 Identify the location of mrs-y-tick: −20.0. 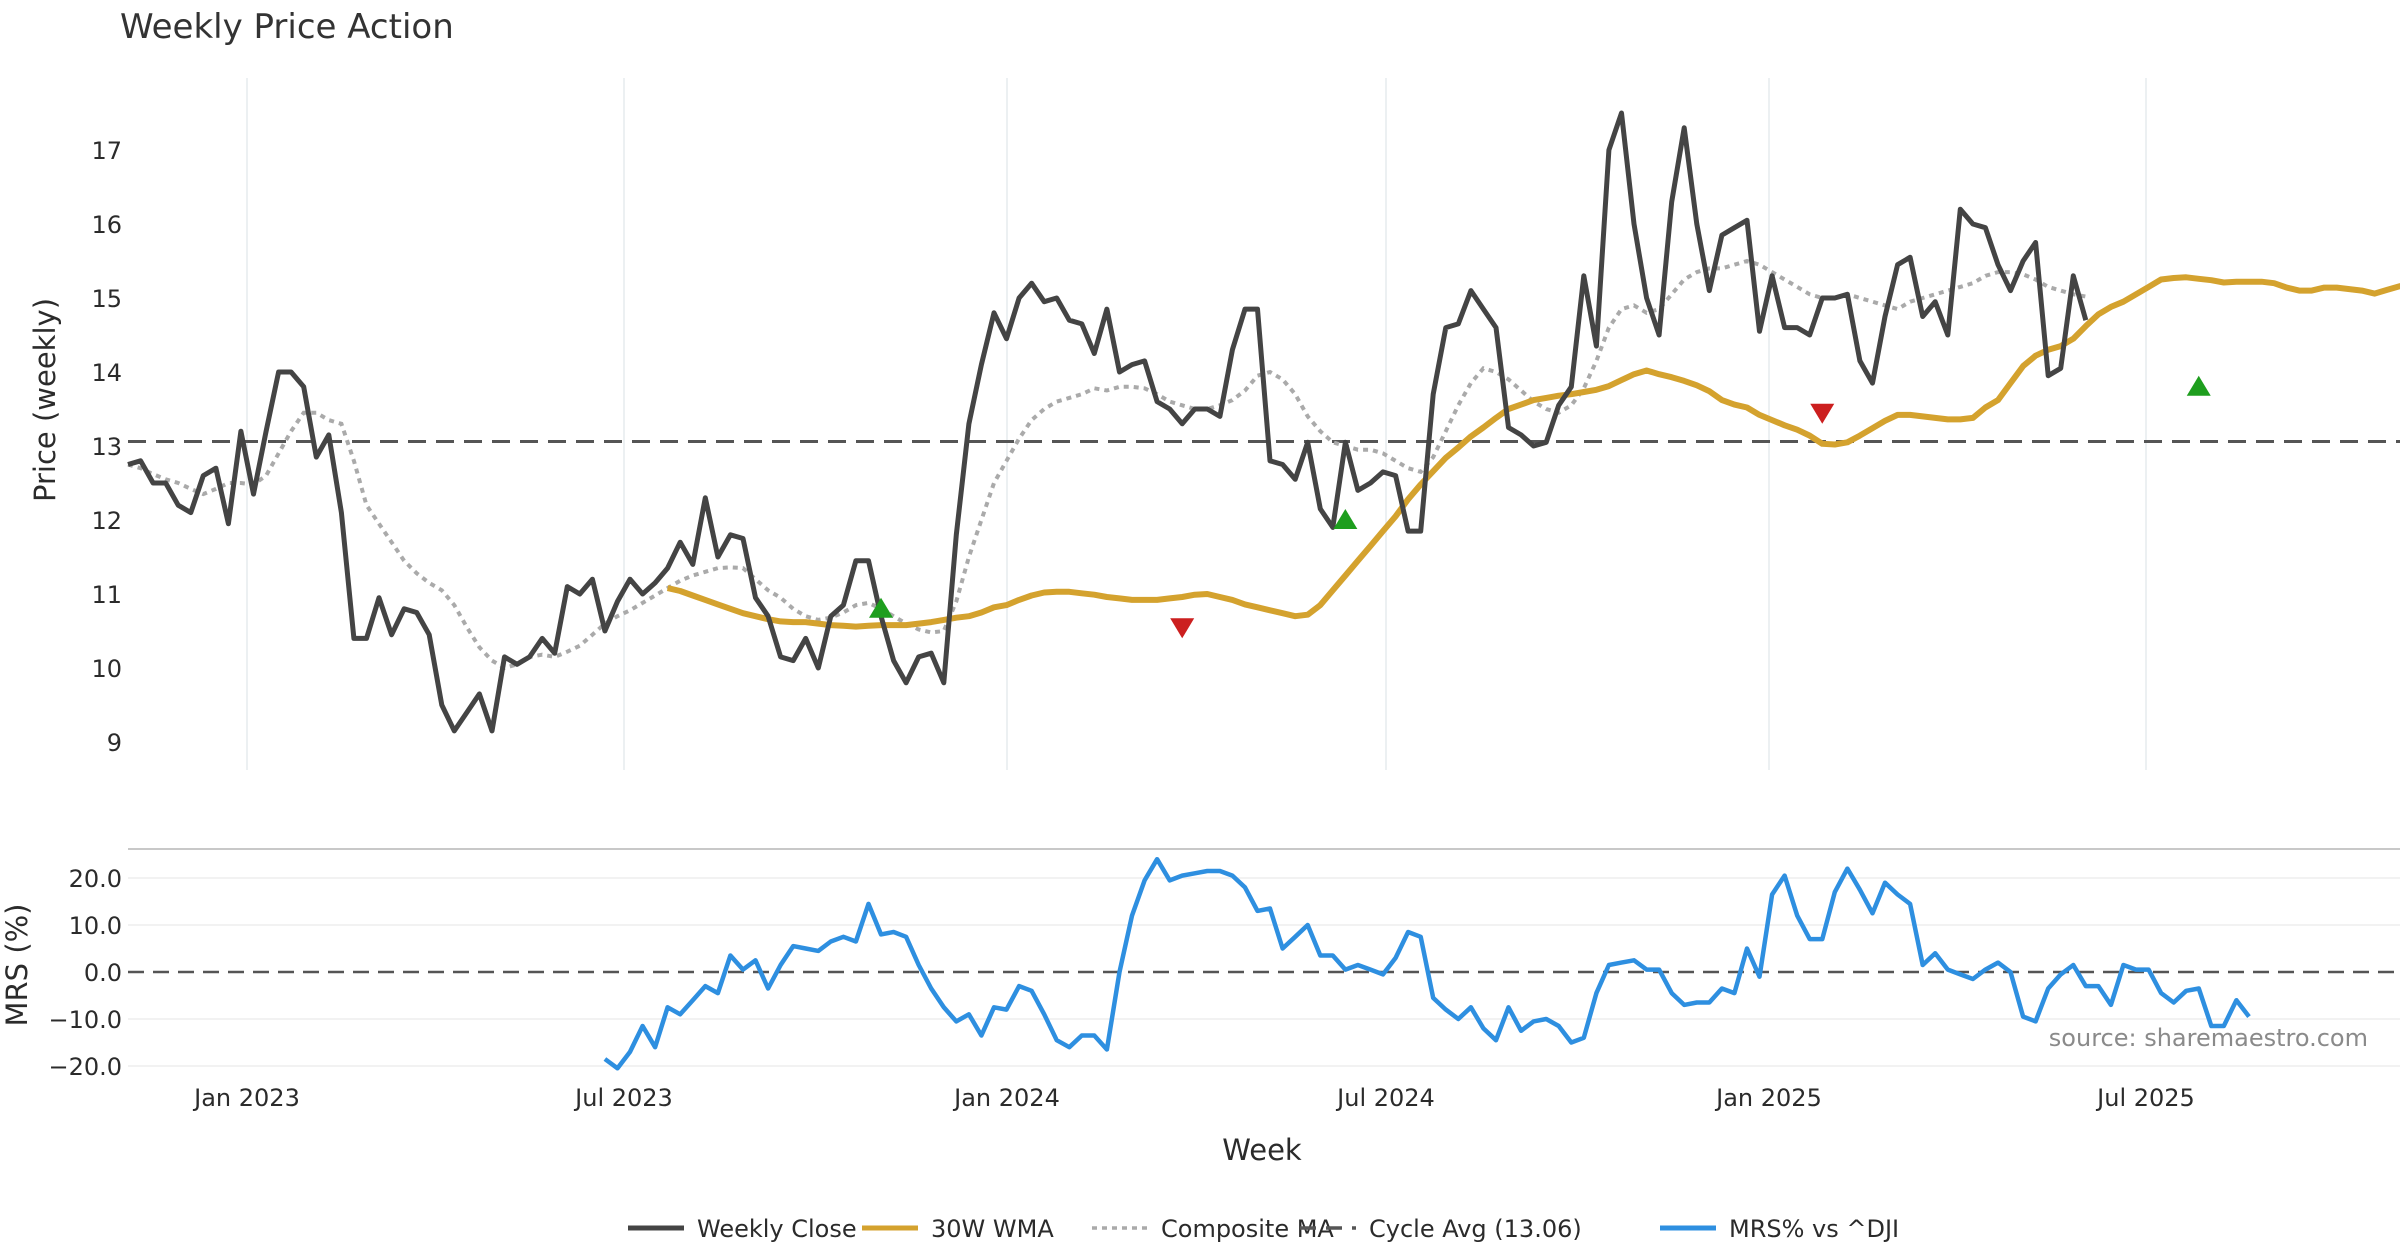
(85, 1067).